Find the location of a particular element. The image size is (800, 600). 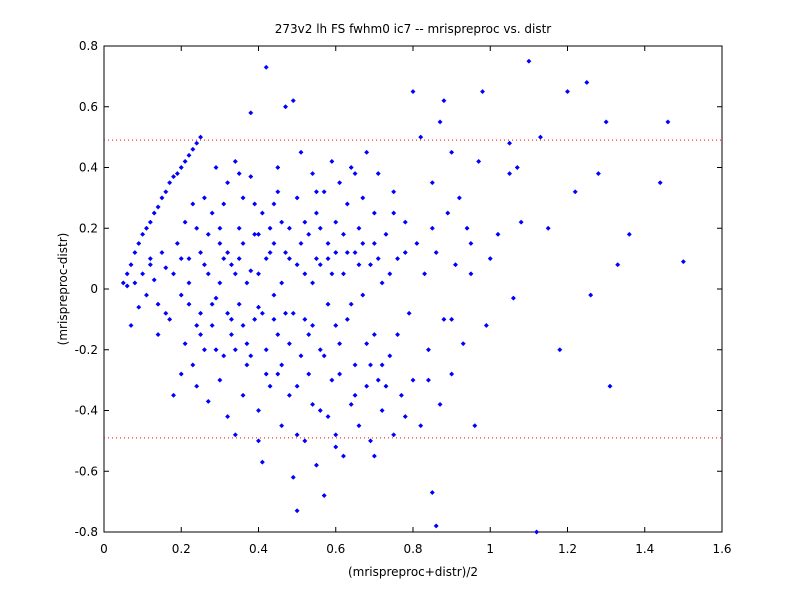

y-tick-label: -0.8 is located at coordinates (86, 532).